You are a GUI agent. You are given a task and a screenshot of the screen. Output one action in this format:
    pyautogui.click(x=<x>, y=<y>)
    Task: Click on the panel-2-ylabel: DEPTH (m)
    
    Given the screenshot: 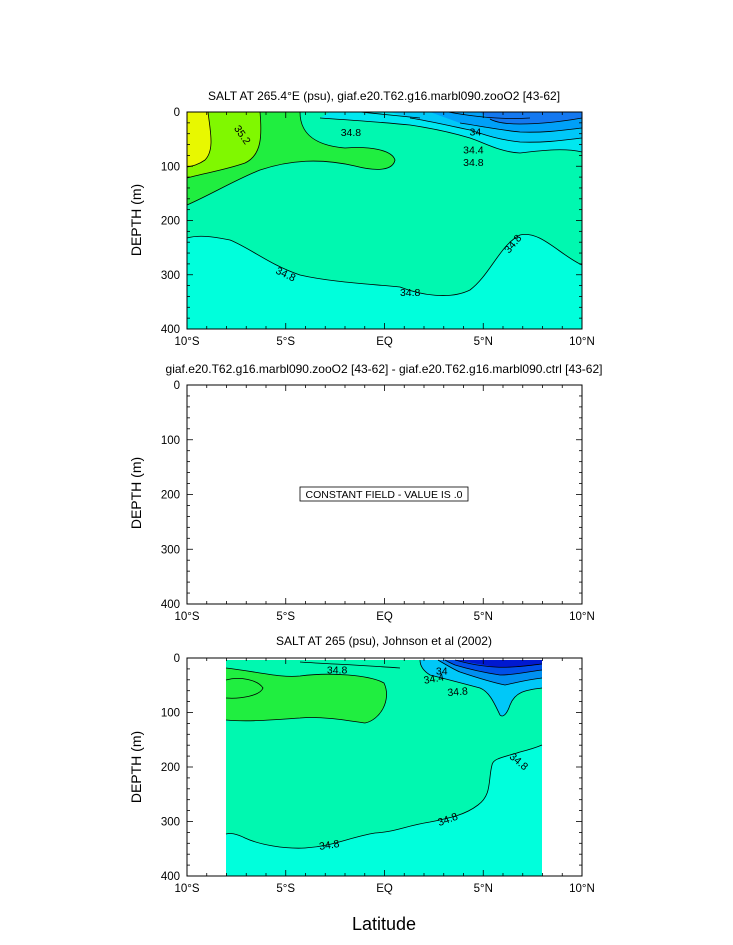 What is the action you would take?
    pyautogui.click(x=136, y=493)
    